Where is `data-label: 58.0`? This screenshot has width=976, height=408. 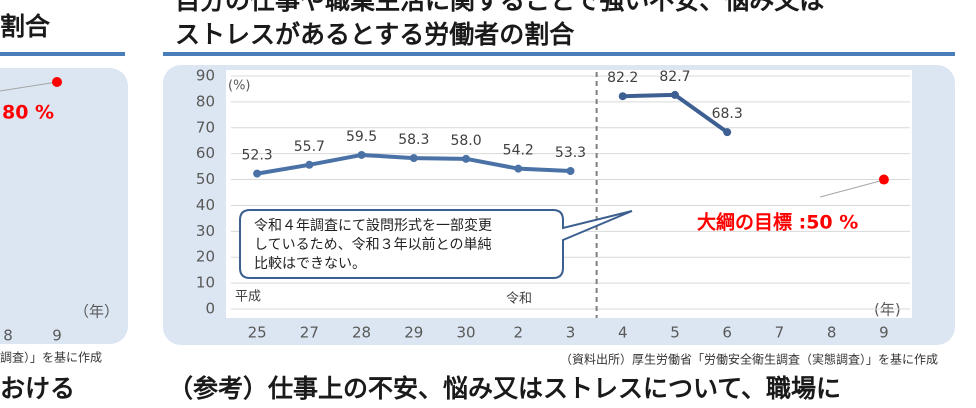
data-label: 58.0 is located at coordinates (465, 141).